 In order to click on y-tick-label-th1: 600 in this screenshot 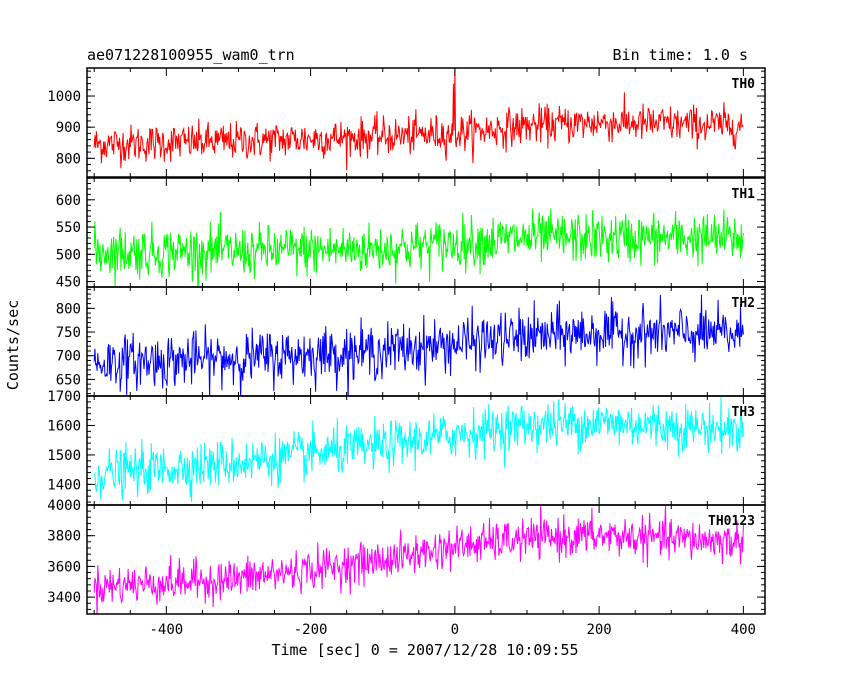, I will do `click(68, 201)`.